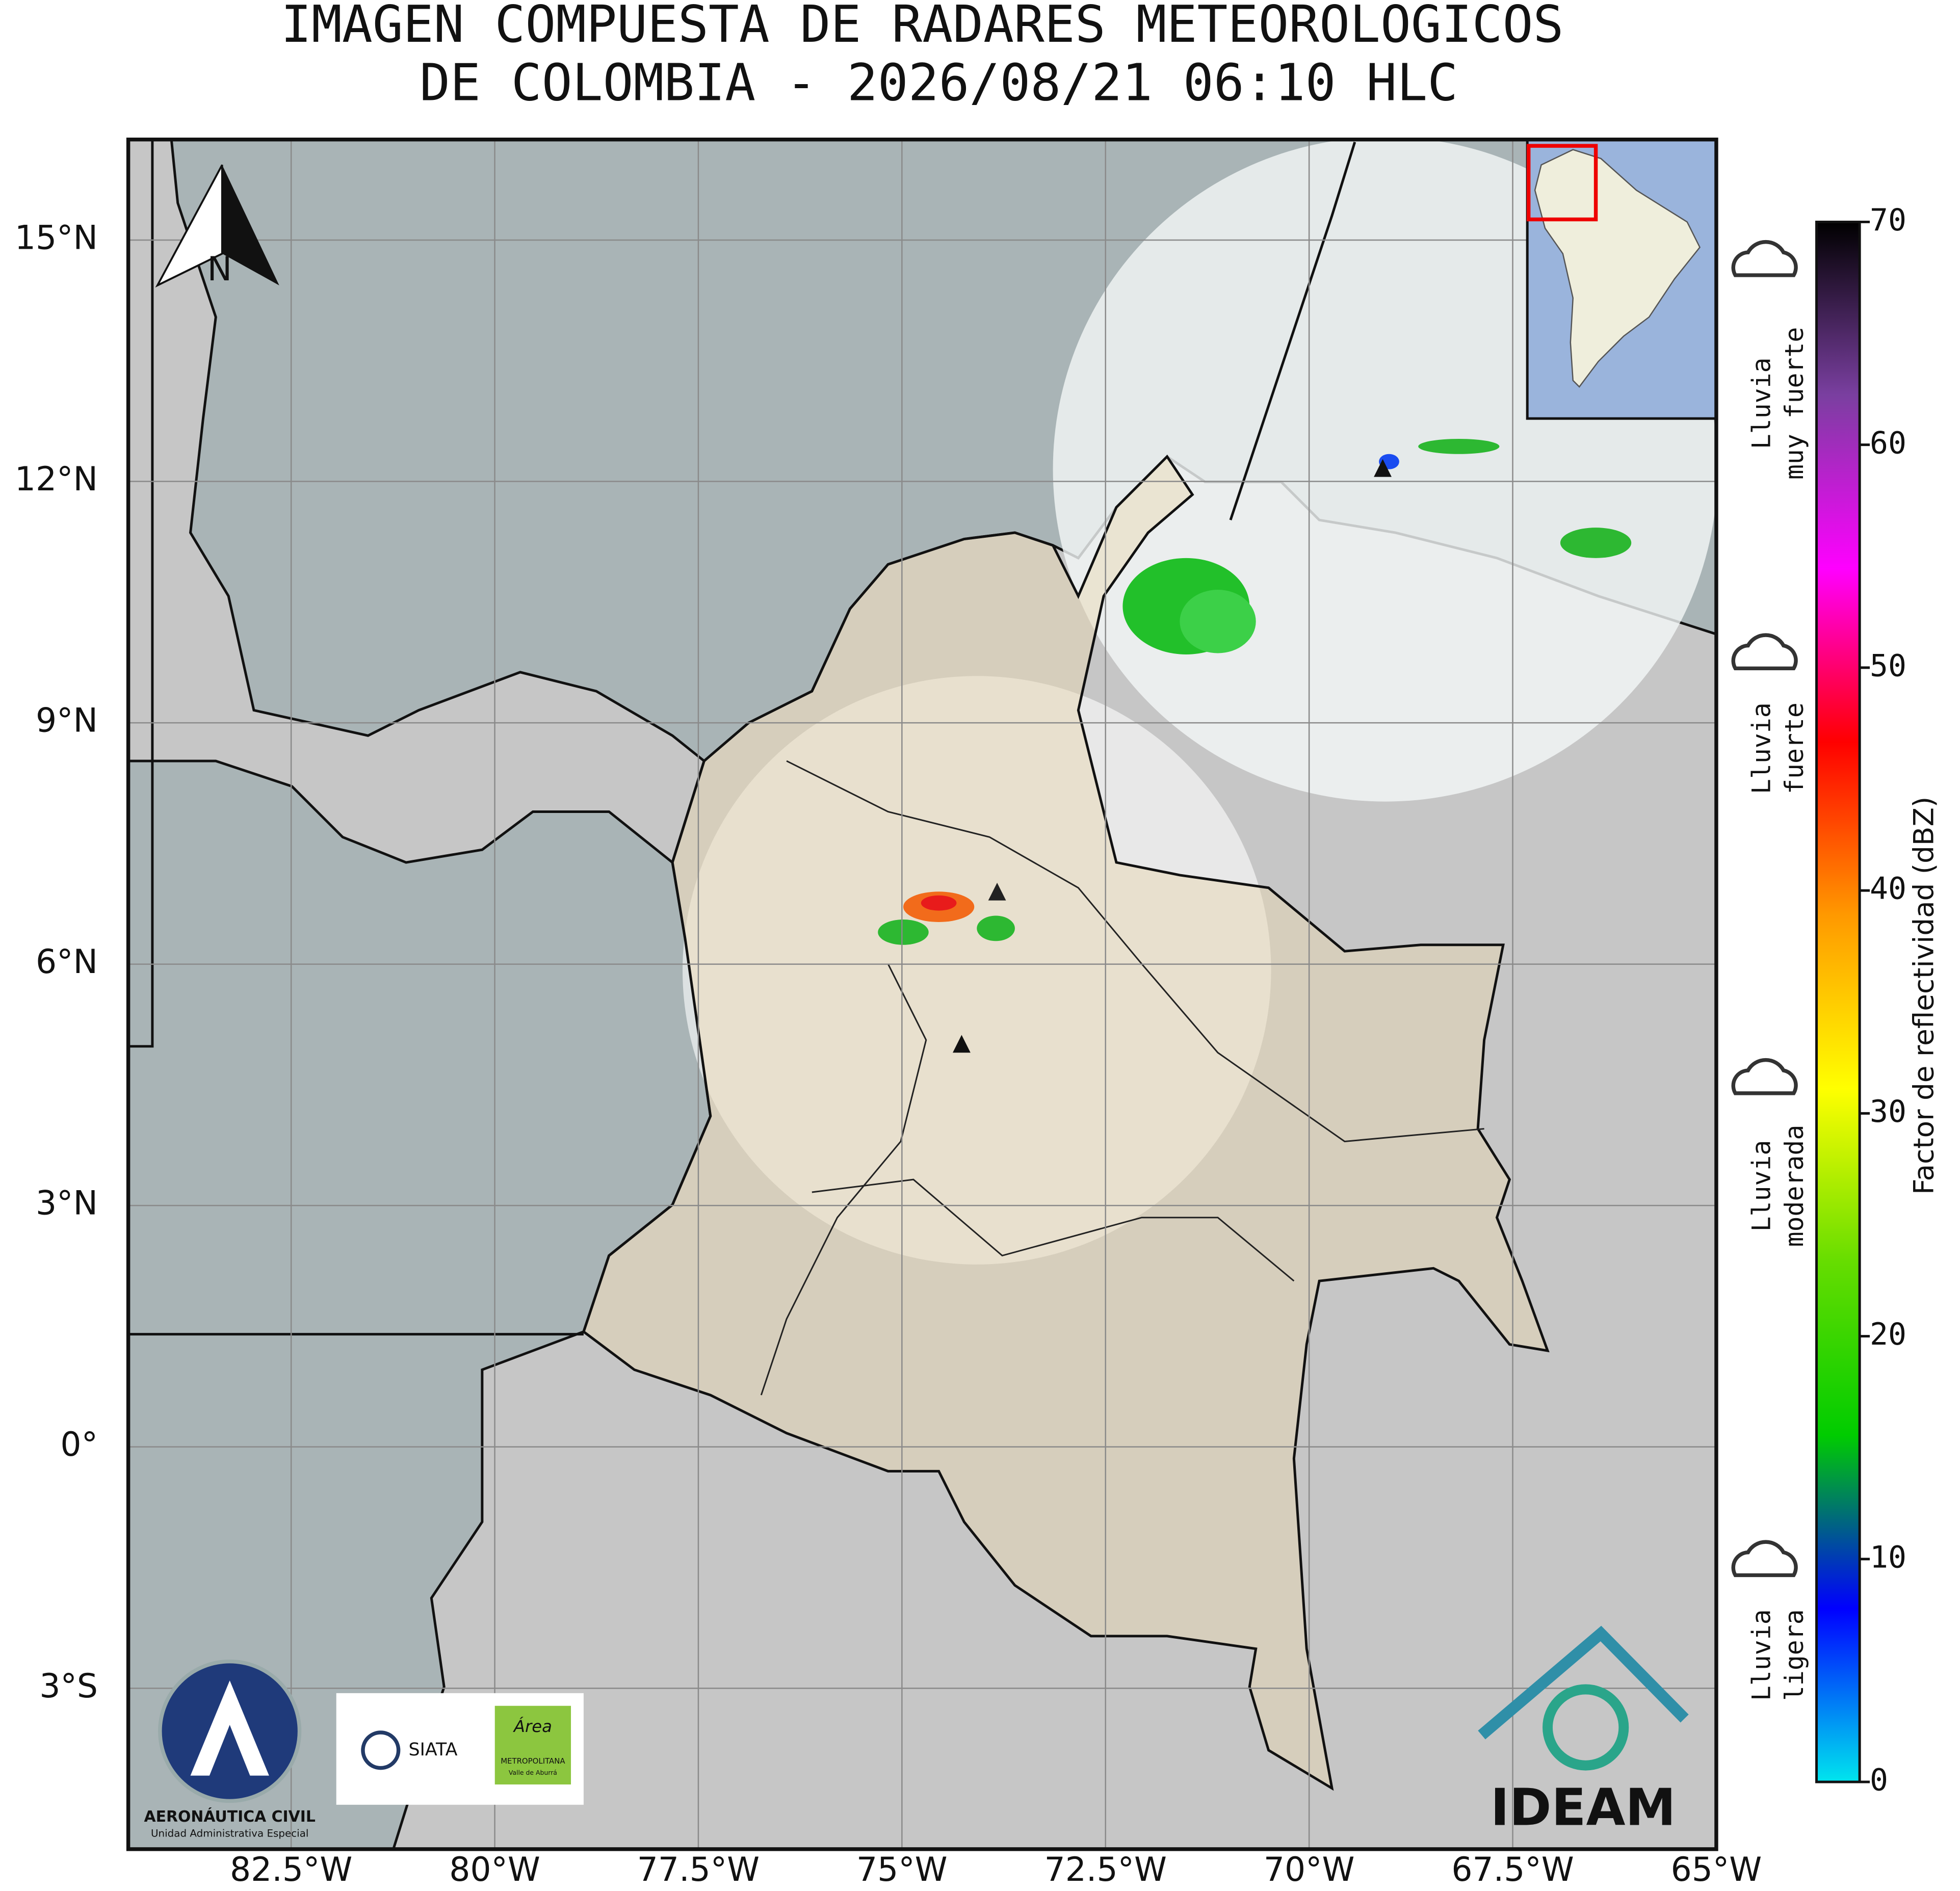 The image size is (1960, 1891). I want to click on inset-highlight, so click(1562, 183).